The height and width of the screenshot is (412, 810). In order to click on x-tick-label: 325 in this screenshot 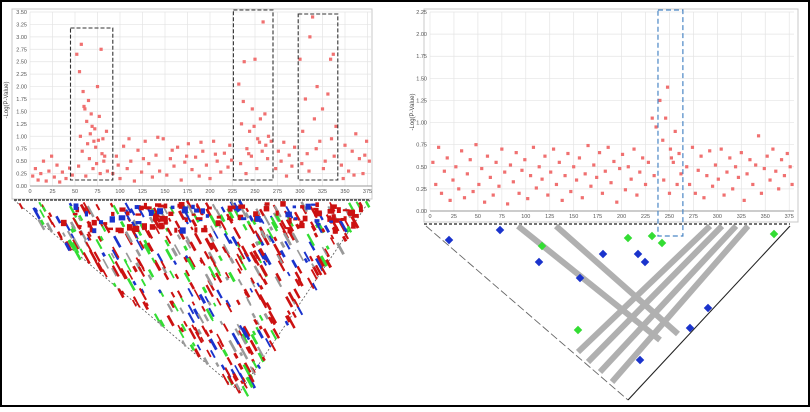, I will do `click(322, 192)`.